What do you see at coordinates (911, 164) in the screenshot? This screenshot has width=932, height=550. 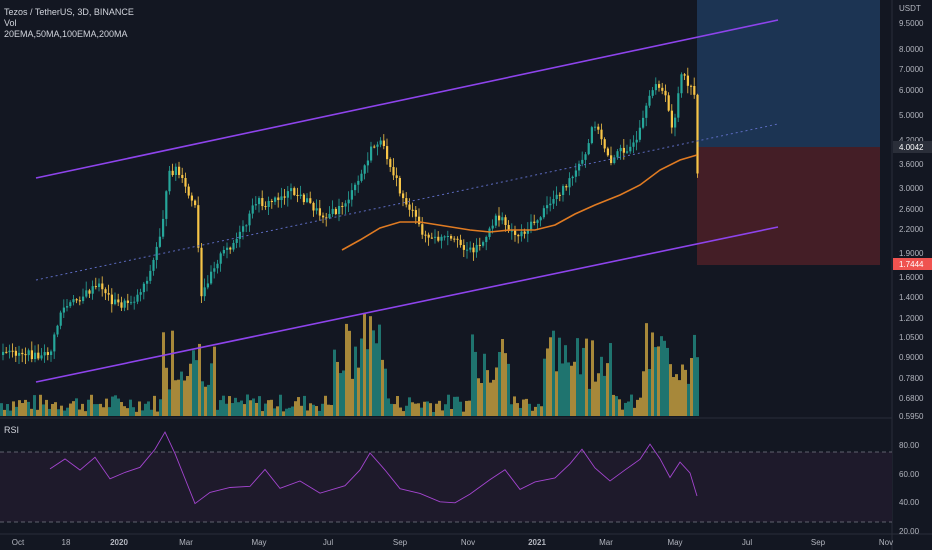 I see `price-tick-label: 3.6000` at bounding box center [911, 164].